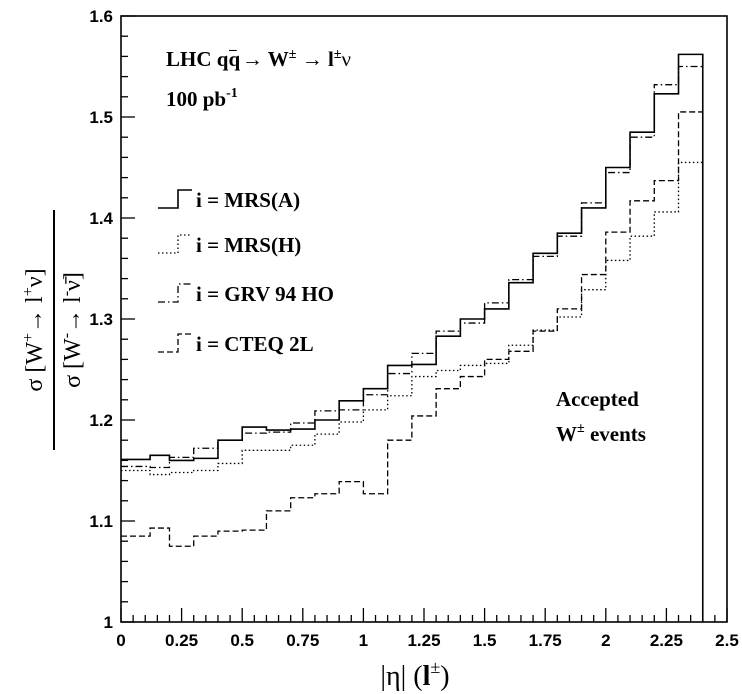  Describe the element at coordinates (101, 218) in the screenshot. I see `y-tick-label: 1.4` at that location.